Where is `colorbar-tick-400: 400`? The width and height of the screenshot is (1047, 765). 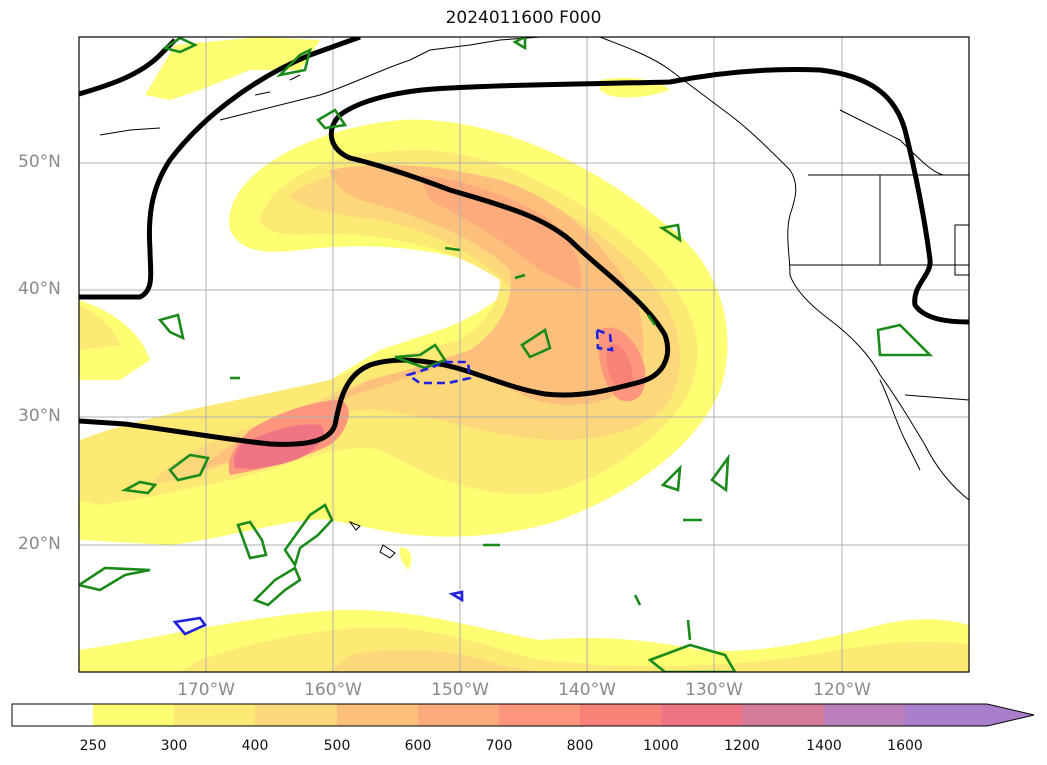 colorbar-tick-400: 400 is located at coordinates (255, 746).